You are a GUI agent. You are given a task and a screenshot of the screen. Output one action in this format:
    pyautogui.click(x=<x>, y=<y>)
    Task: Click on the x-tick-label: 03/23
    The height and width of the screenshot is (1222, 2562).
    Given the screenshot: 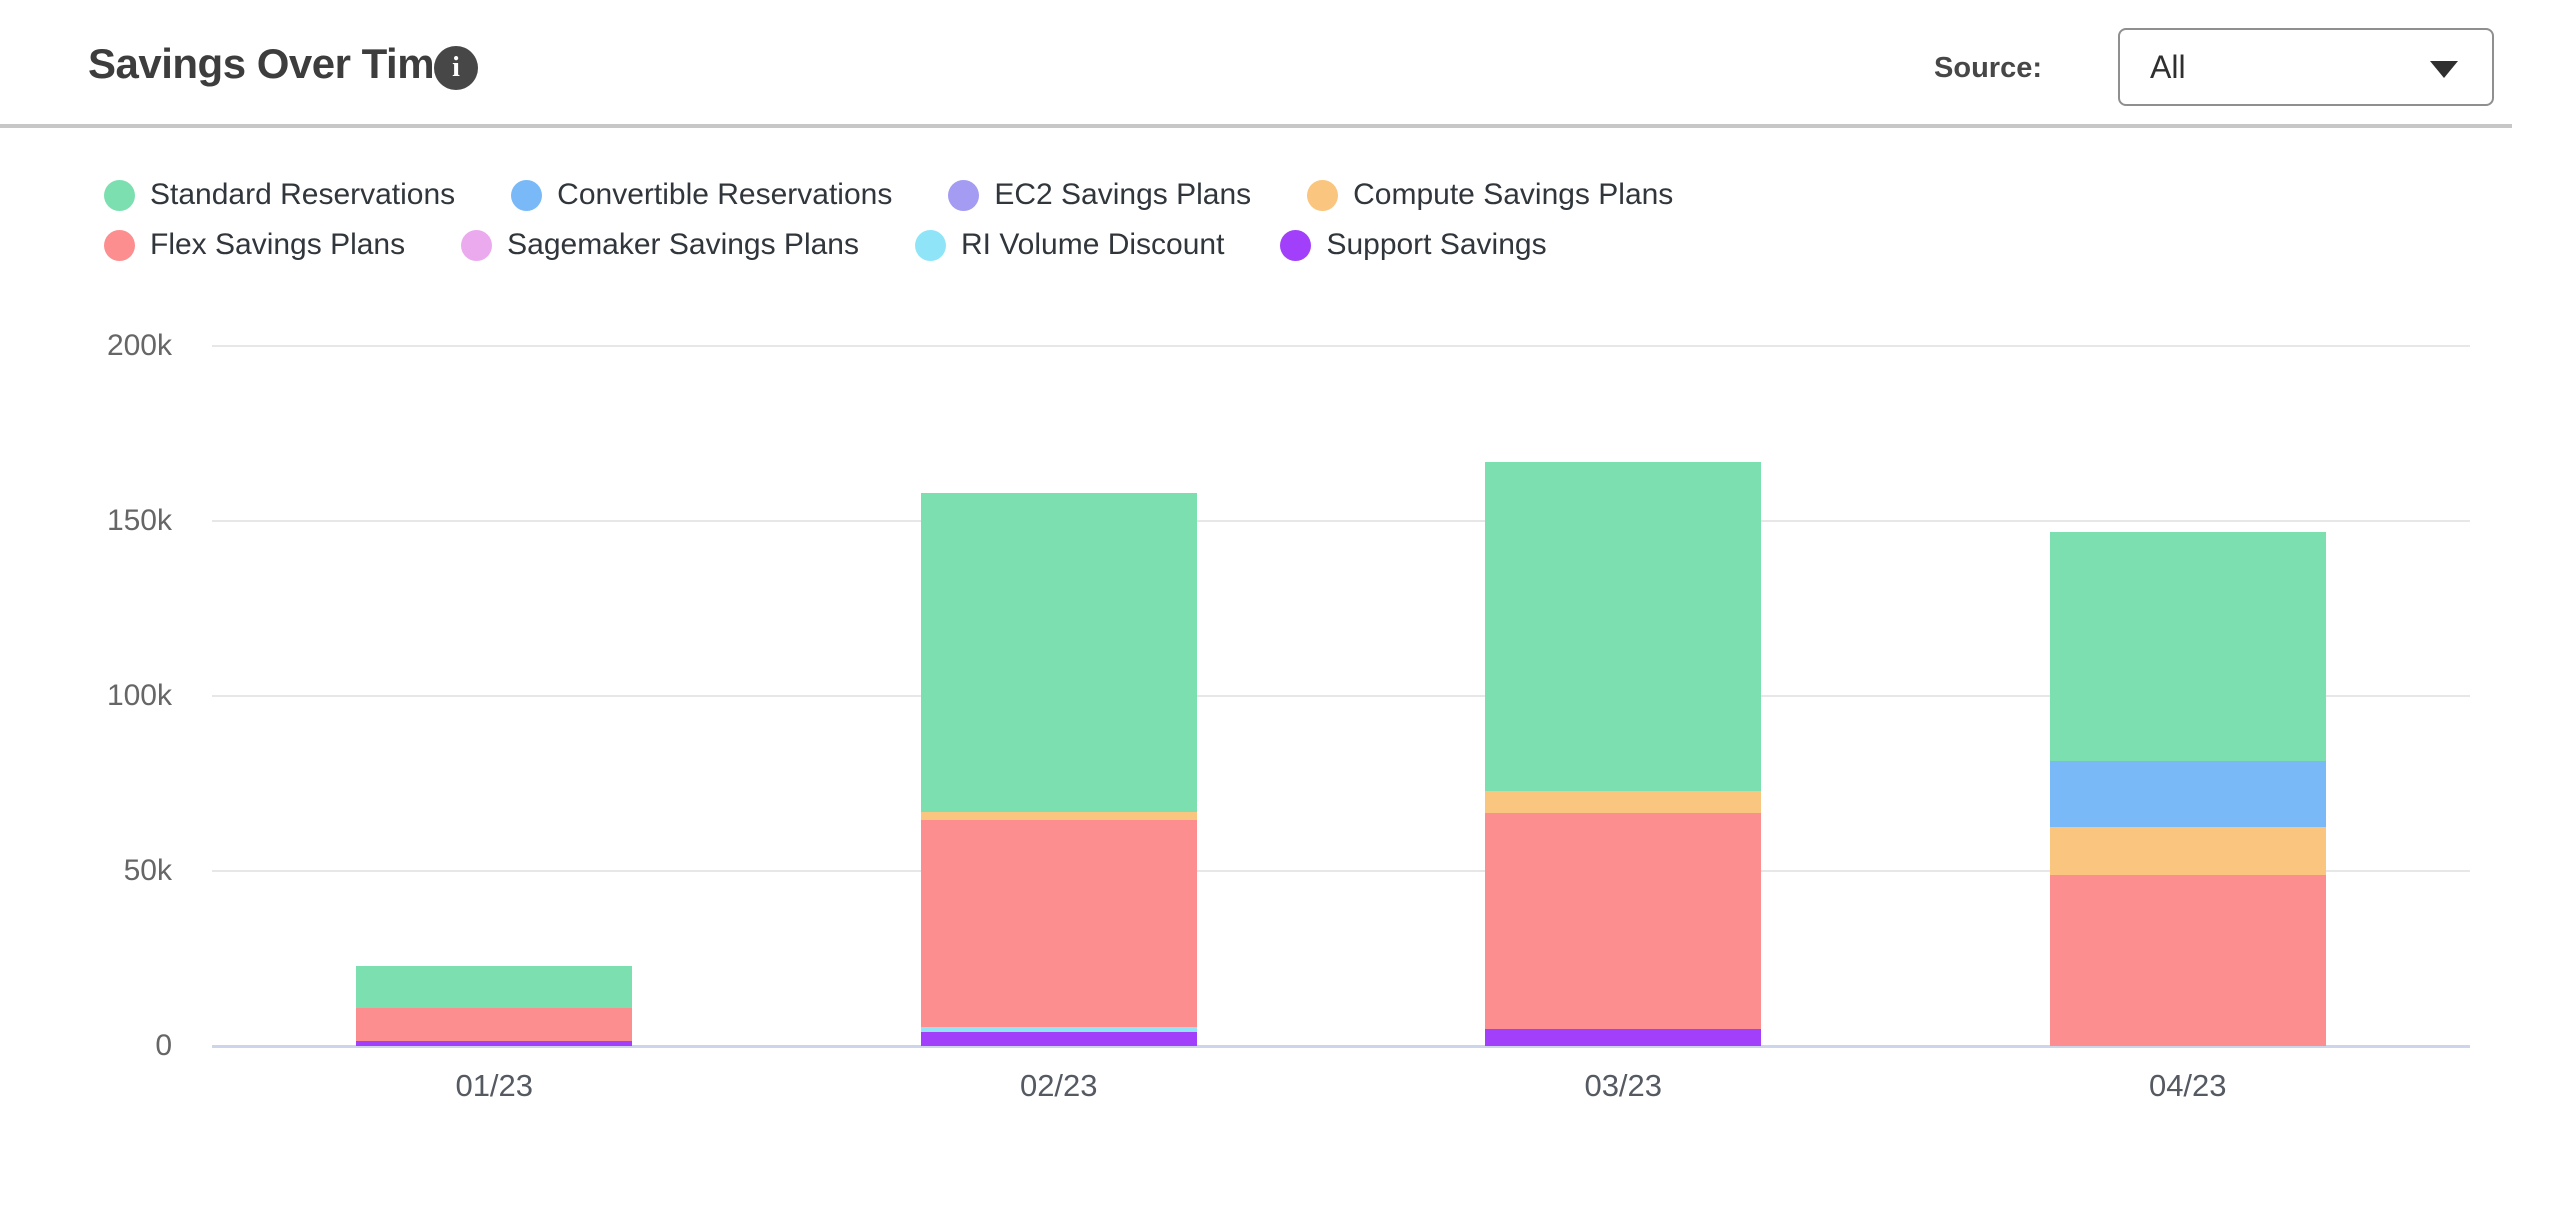 What is the action you would take?
    pyautogui.click(x=1623, y=1085)
    